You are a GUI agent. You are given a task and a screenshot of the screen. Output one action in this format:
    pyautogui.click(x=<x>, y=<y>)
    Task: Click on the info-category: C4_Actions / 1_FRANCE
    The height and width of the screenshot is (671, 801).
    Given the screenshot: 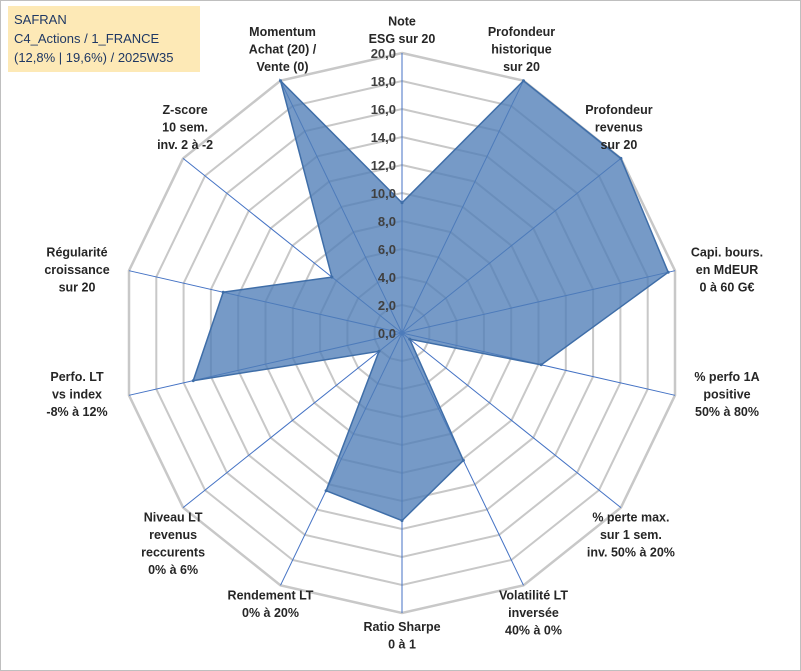 What is the action you would take?
    pyautogui.click(x=87, y=38)
    